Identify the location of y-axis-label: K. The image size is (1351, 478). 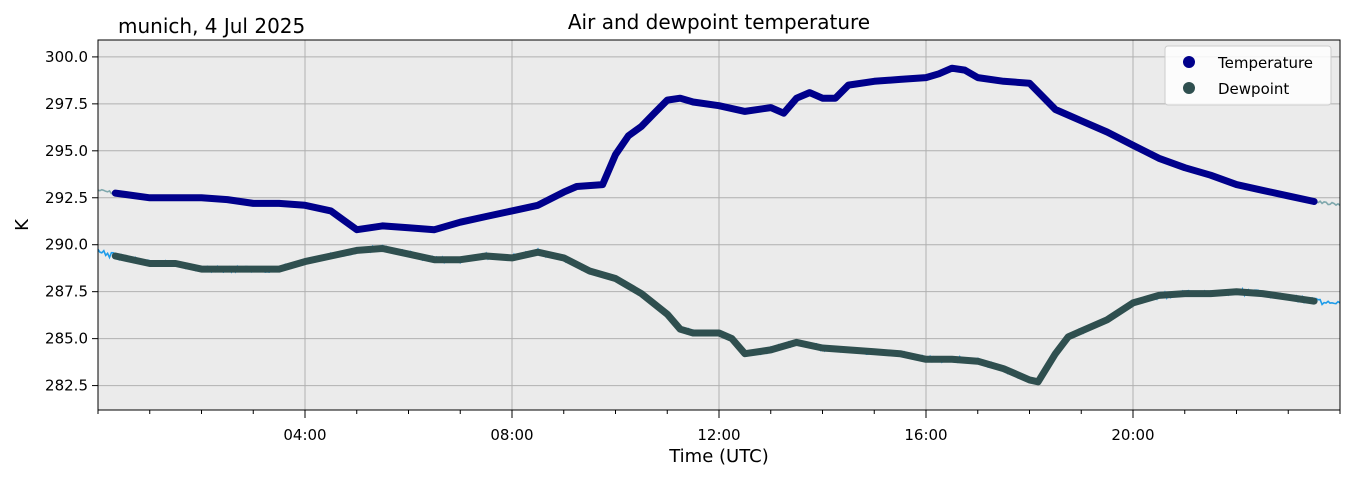
(22, 224).